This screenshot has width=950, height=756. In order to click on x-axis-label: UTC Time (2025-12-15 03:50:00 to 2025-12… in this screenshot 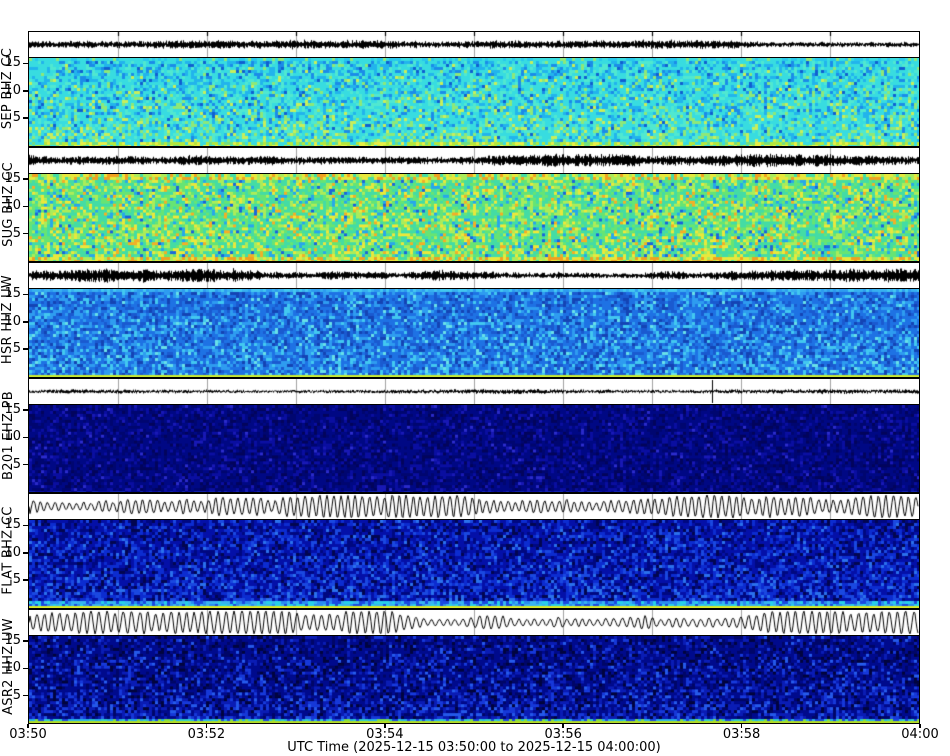, I will do `click(474, 747)`.